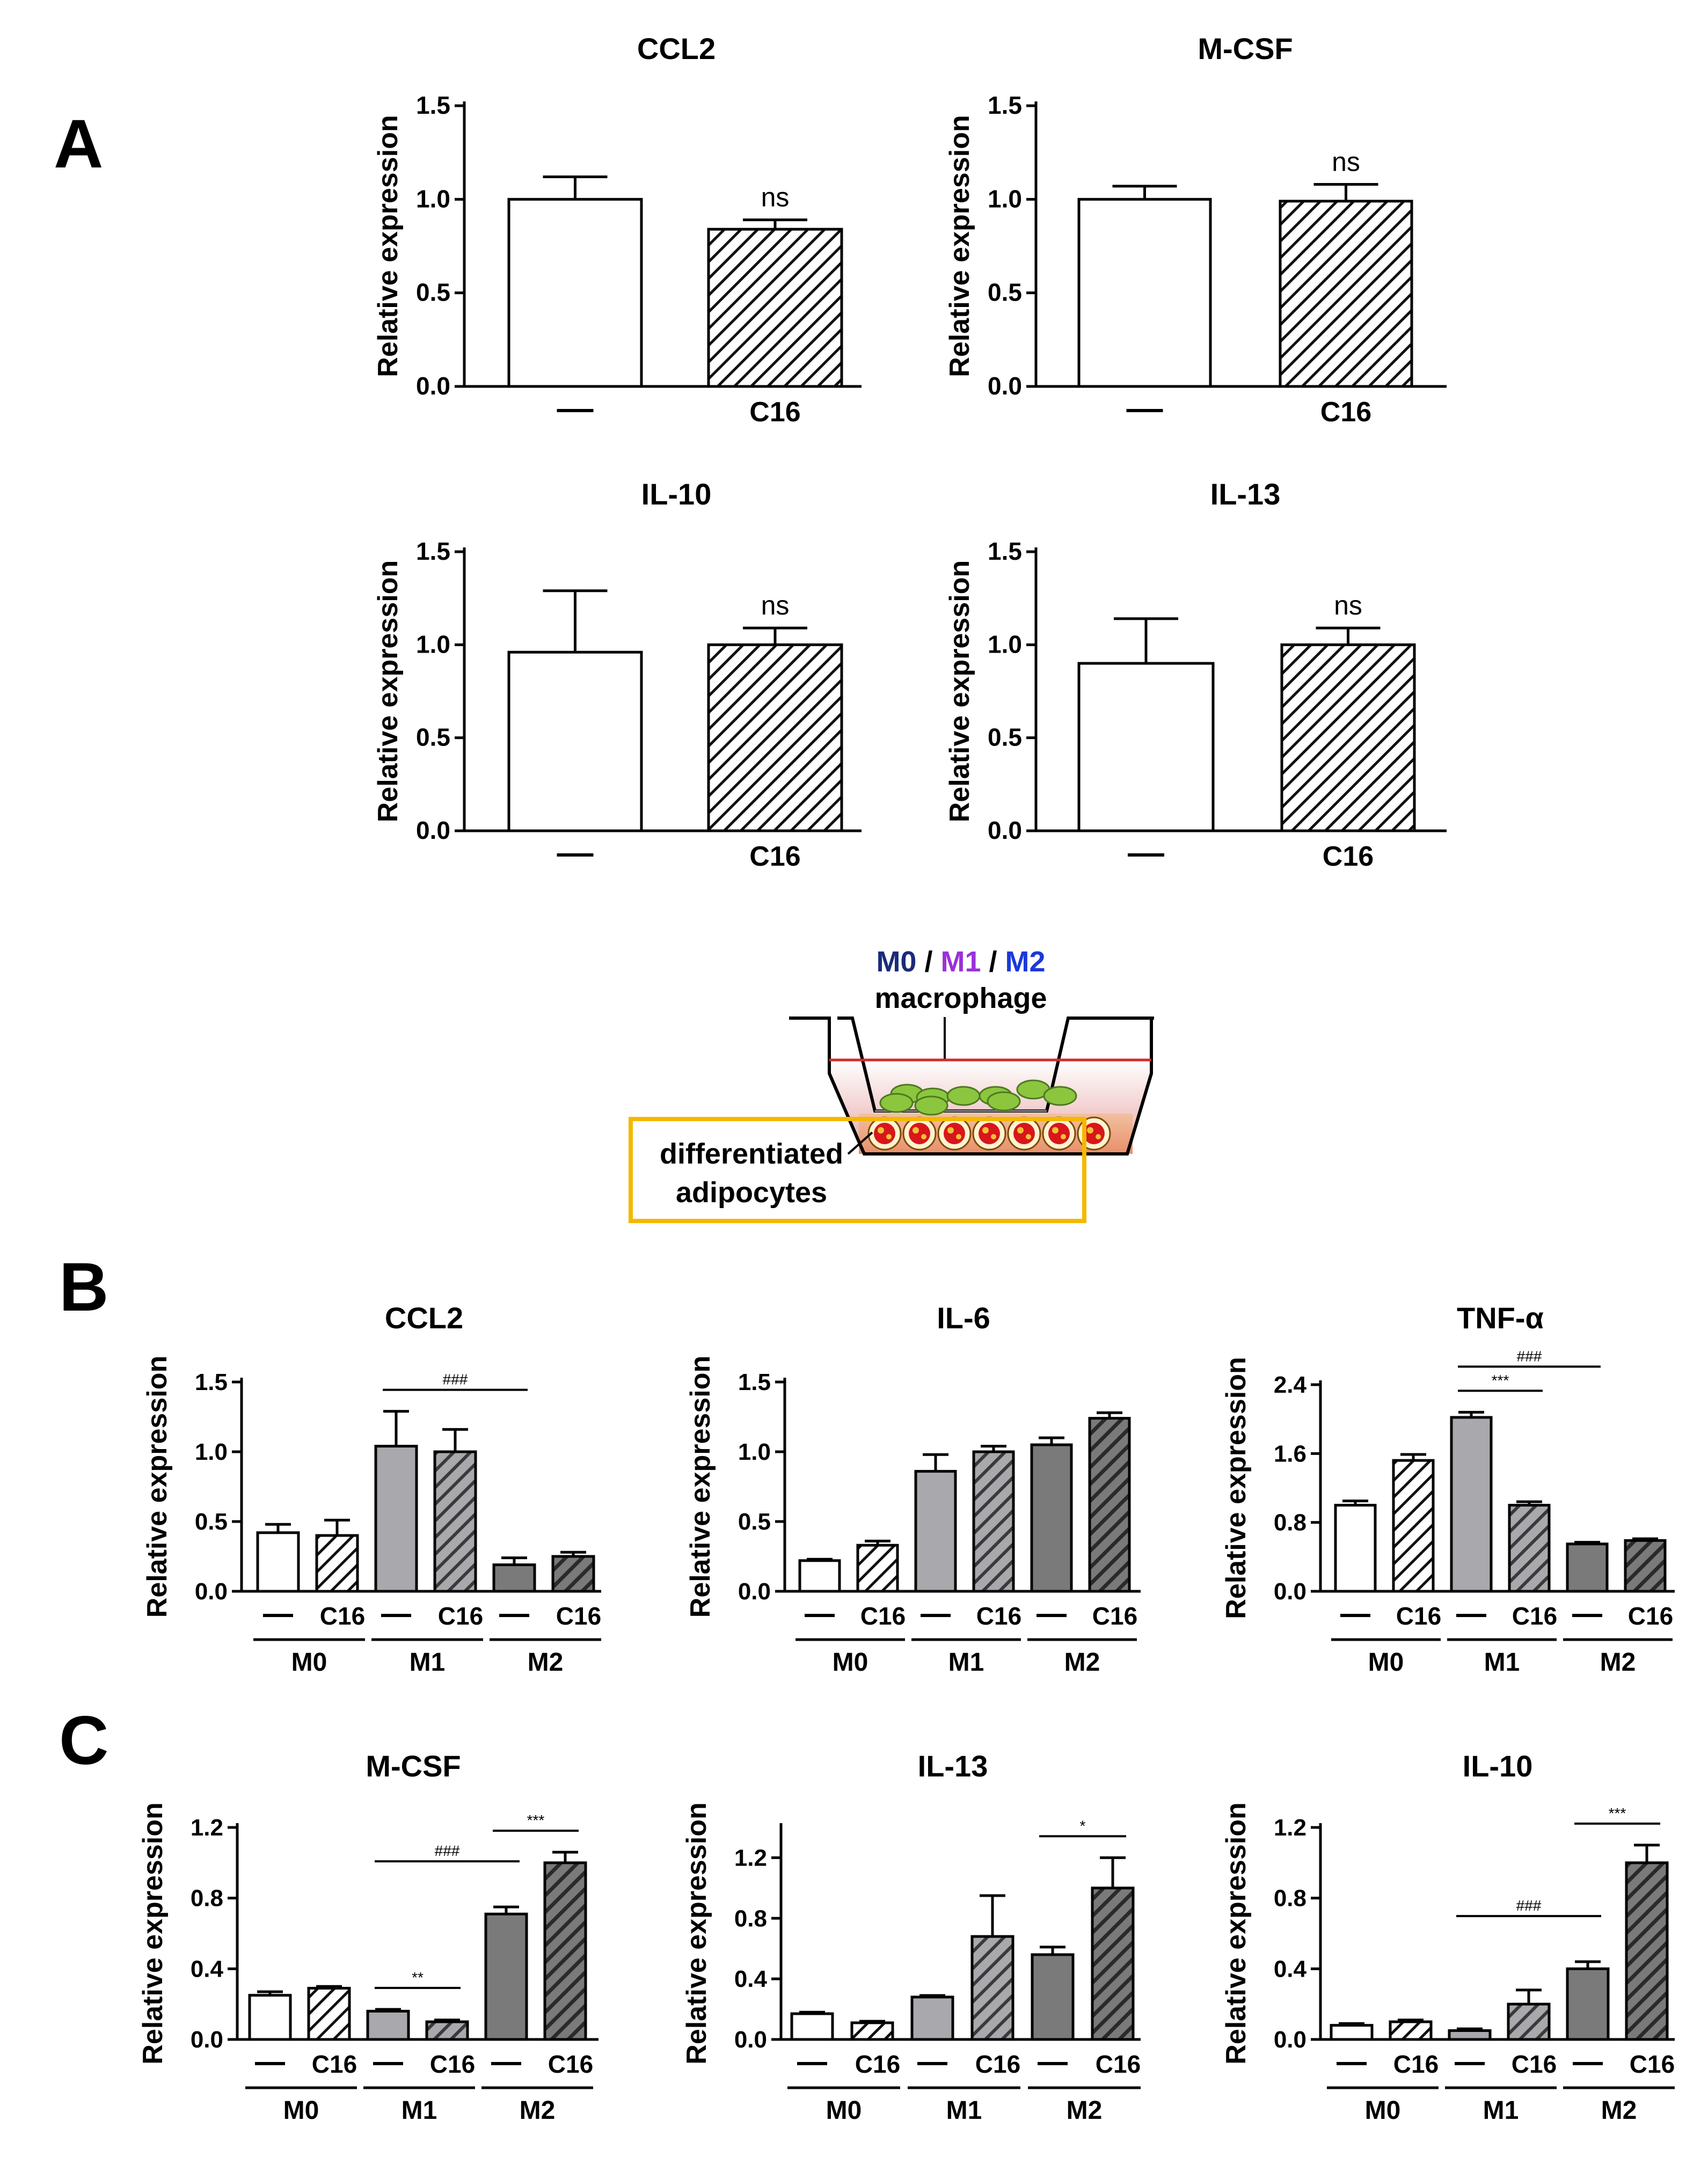 The image size is (1708, 2172). What do you see at coordinates (447, 1850) in the screenshot?
I see `significance-label: ###` at bounding box center [447, 1850].